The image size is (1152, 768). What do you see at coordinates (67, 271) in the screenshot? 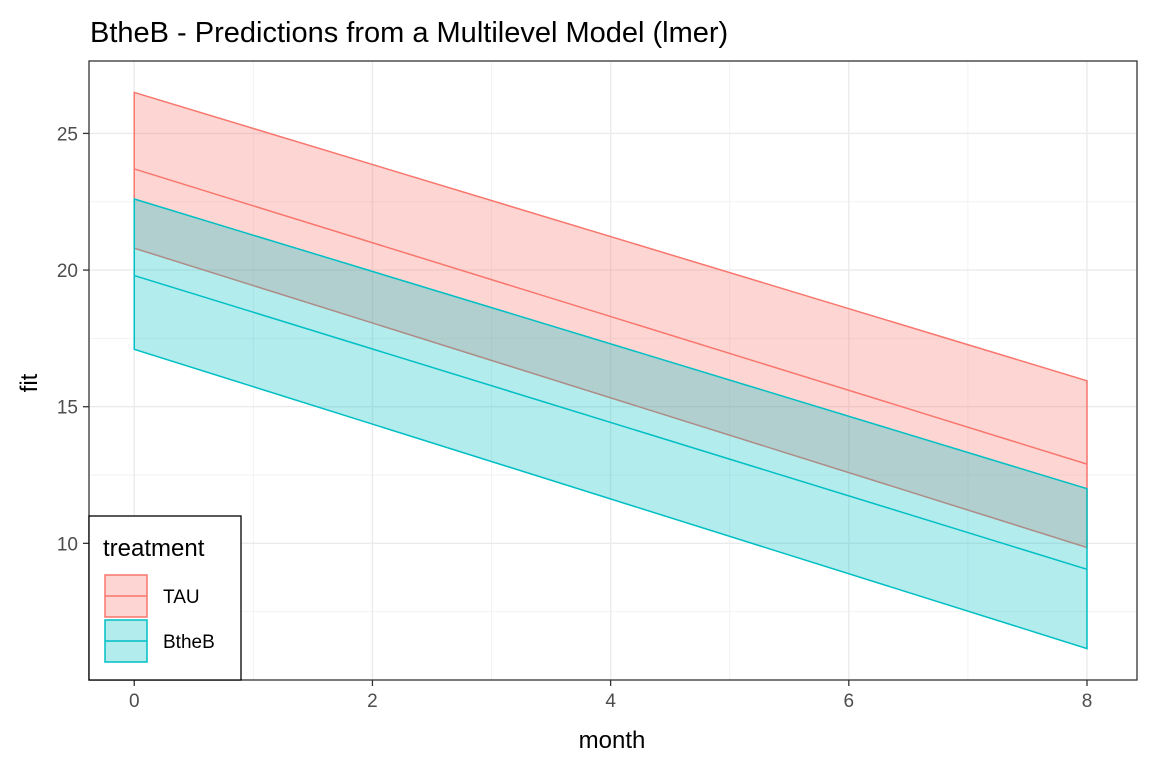
I see `y-tick-label: 20` at bounding box center [67, 271].